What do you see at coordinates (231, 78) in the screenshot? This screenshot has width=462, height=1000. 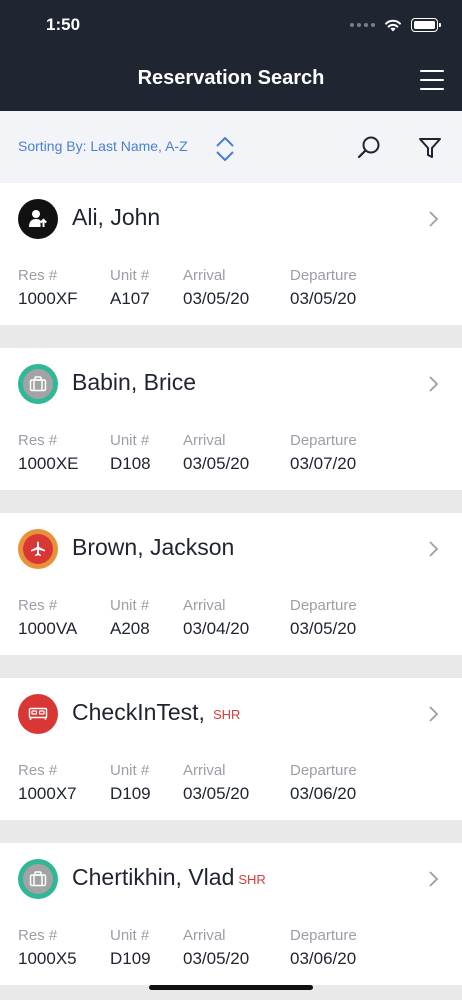 I see `page-title: Reservation Search` at bounding box center [231, 78].